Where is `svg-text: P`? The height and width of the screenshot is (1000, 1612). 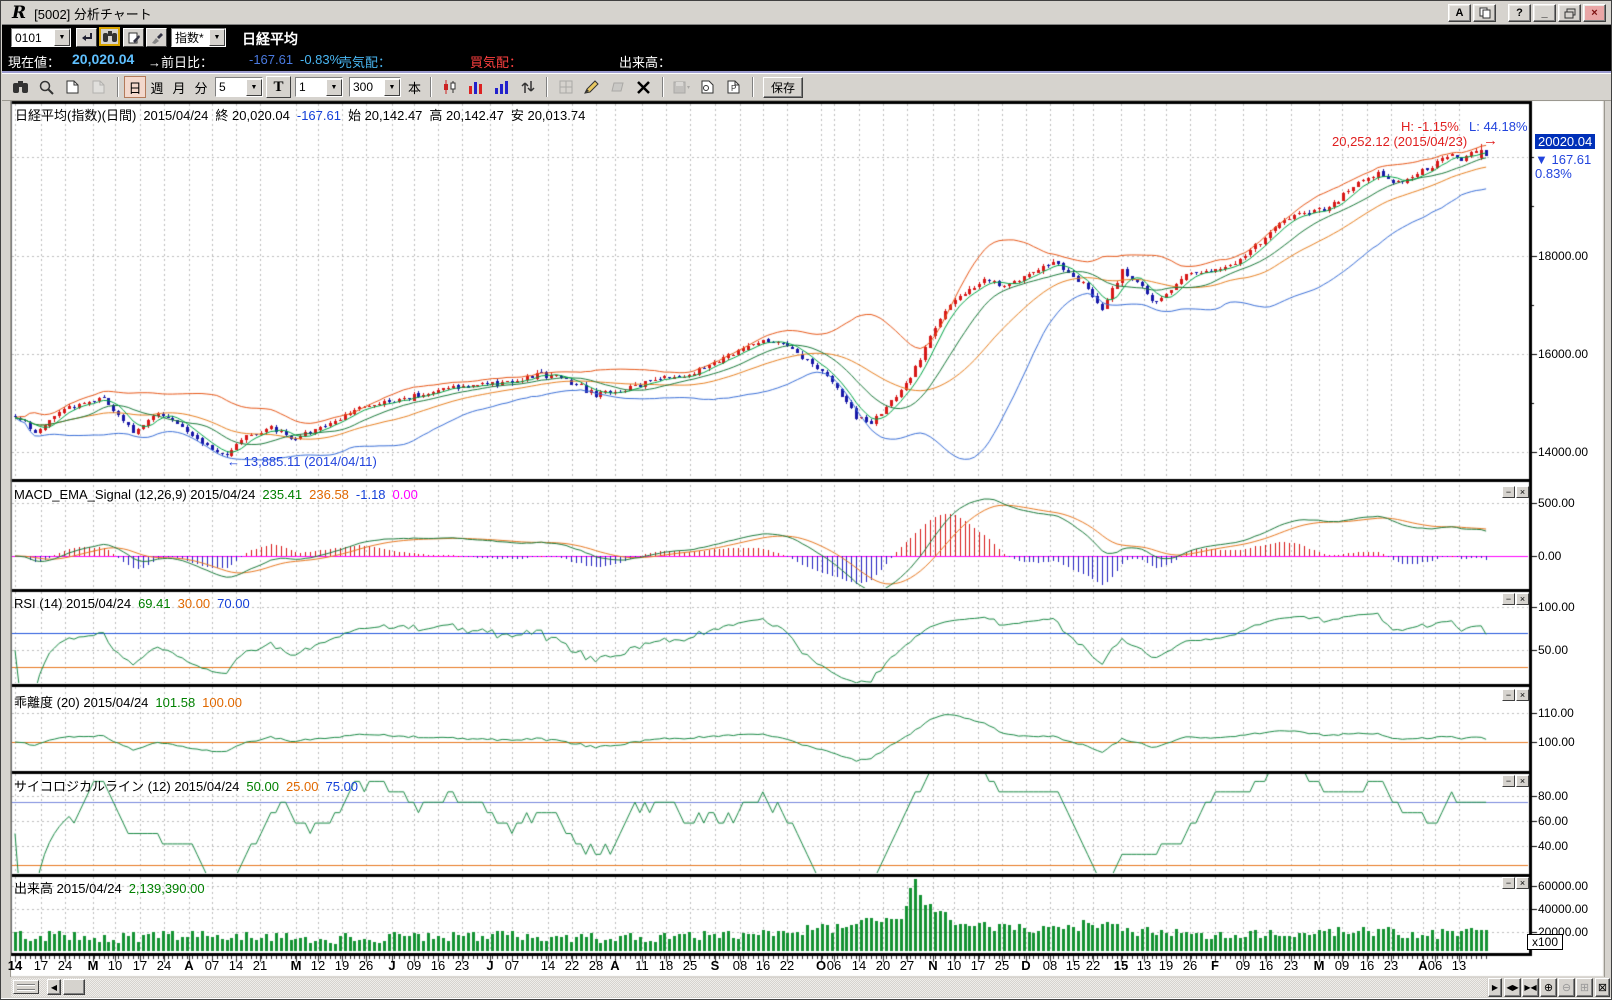
svg-text: P is located at coordinates (733, 88).